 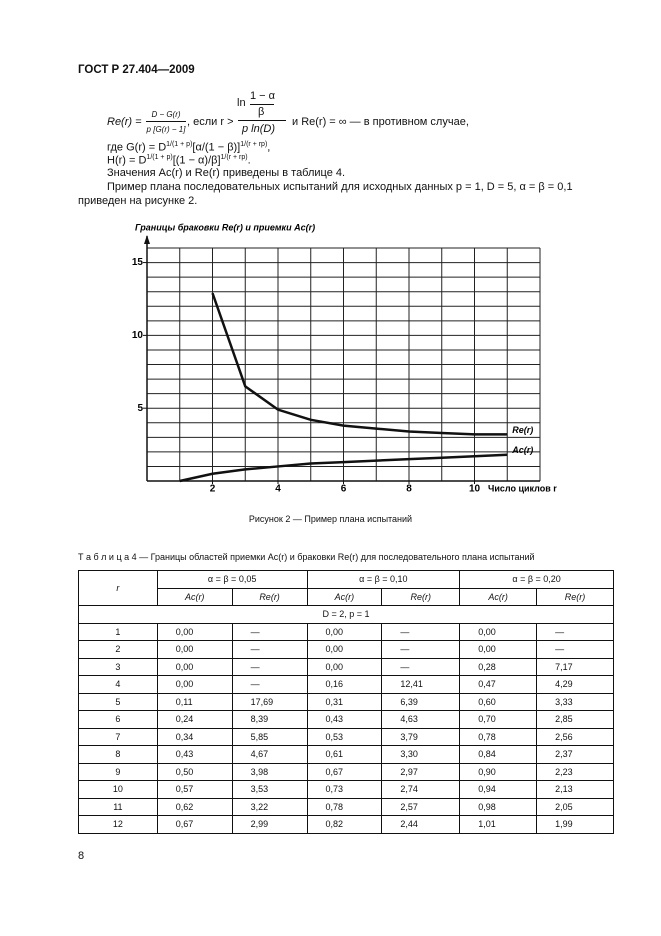 What do you see at coordinates (346, 789) in the screenshot?
I see `row: 10 0,57 3,53 0,73 2,74 0,94 2,13` at bounding box center [346, 789].